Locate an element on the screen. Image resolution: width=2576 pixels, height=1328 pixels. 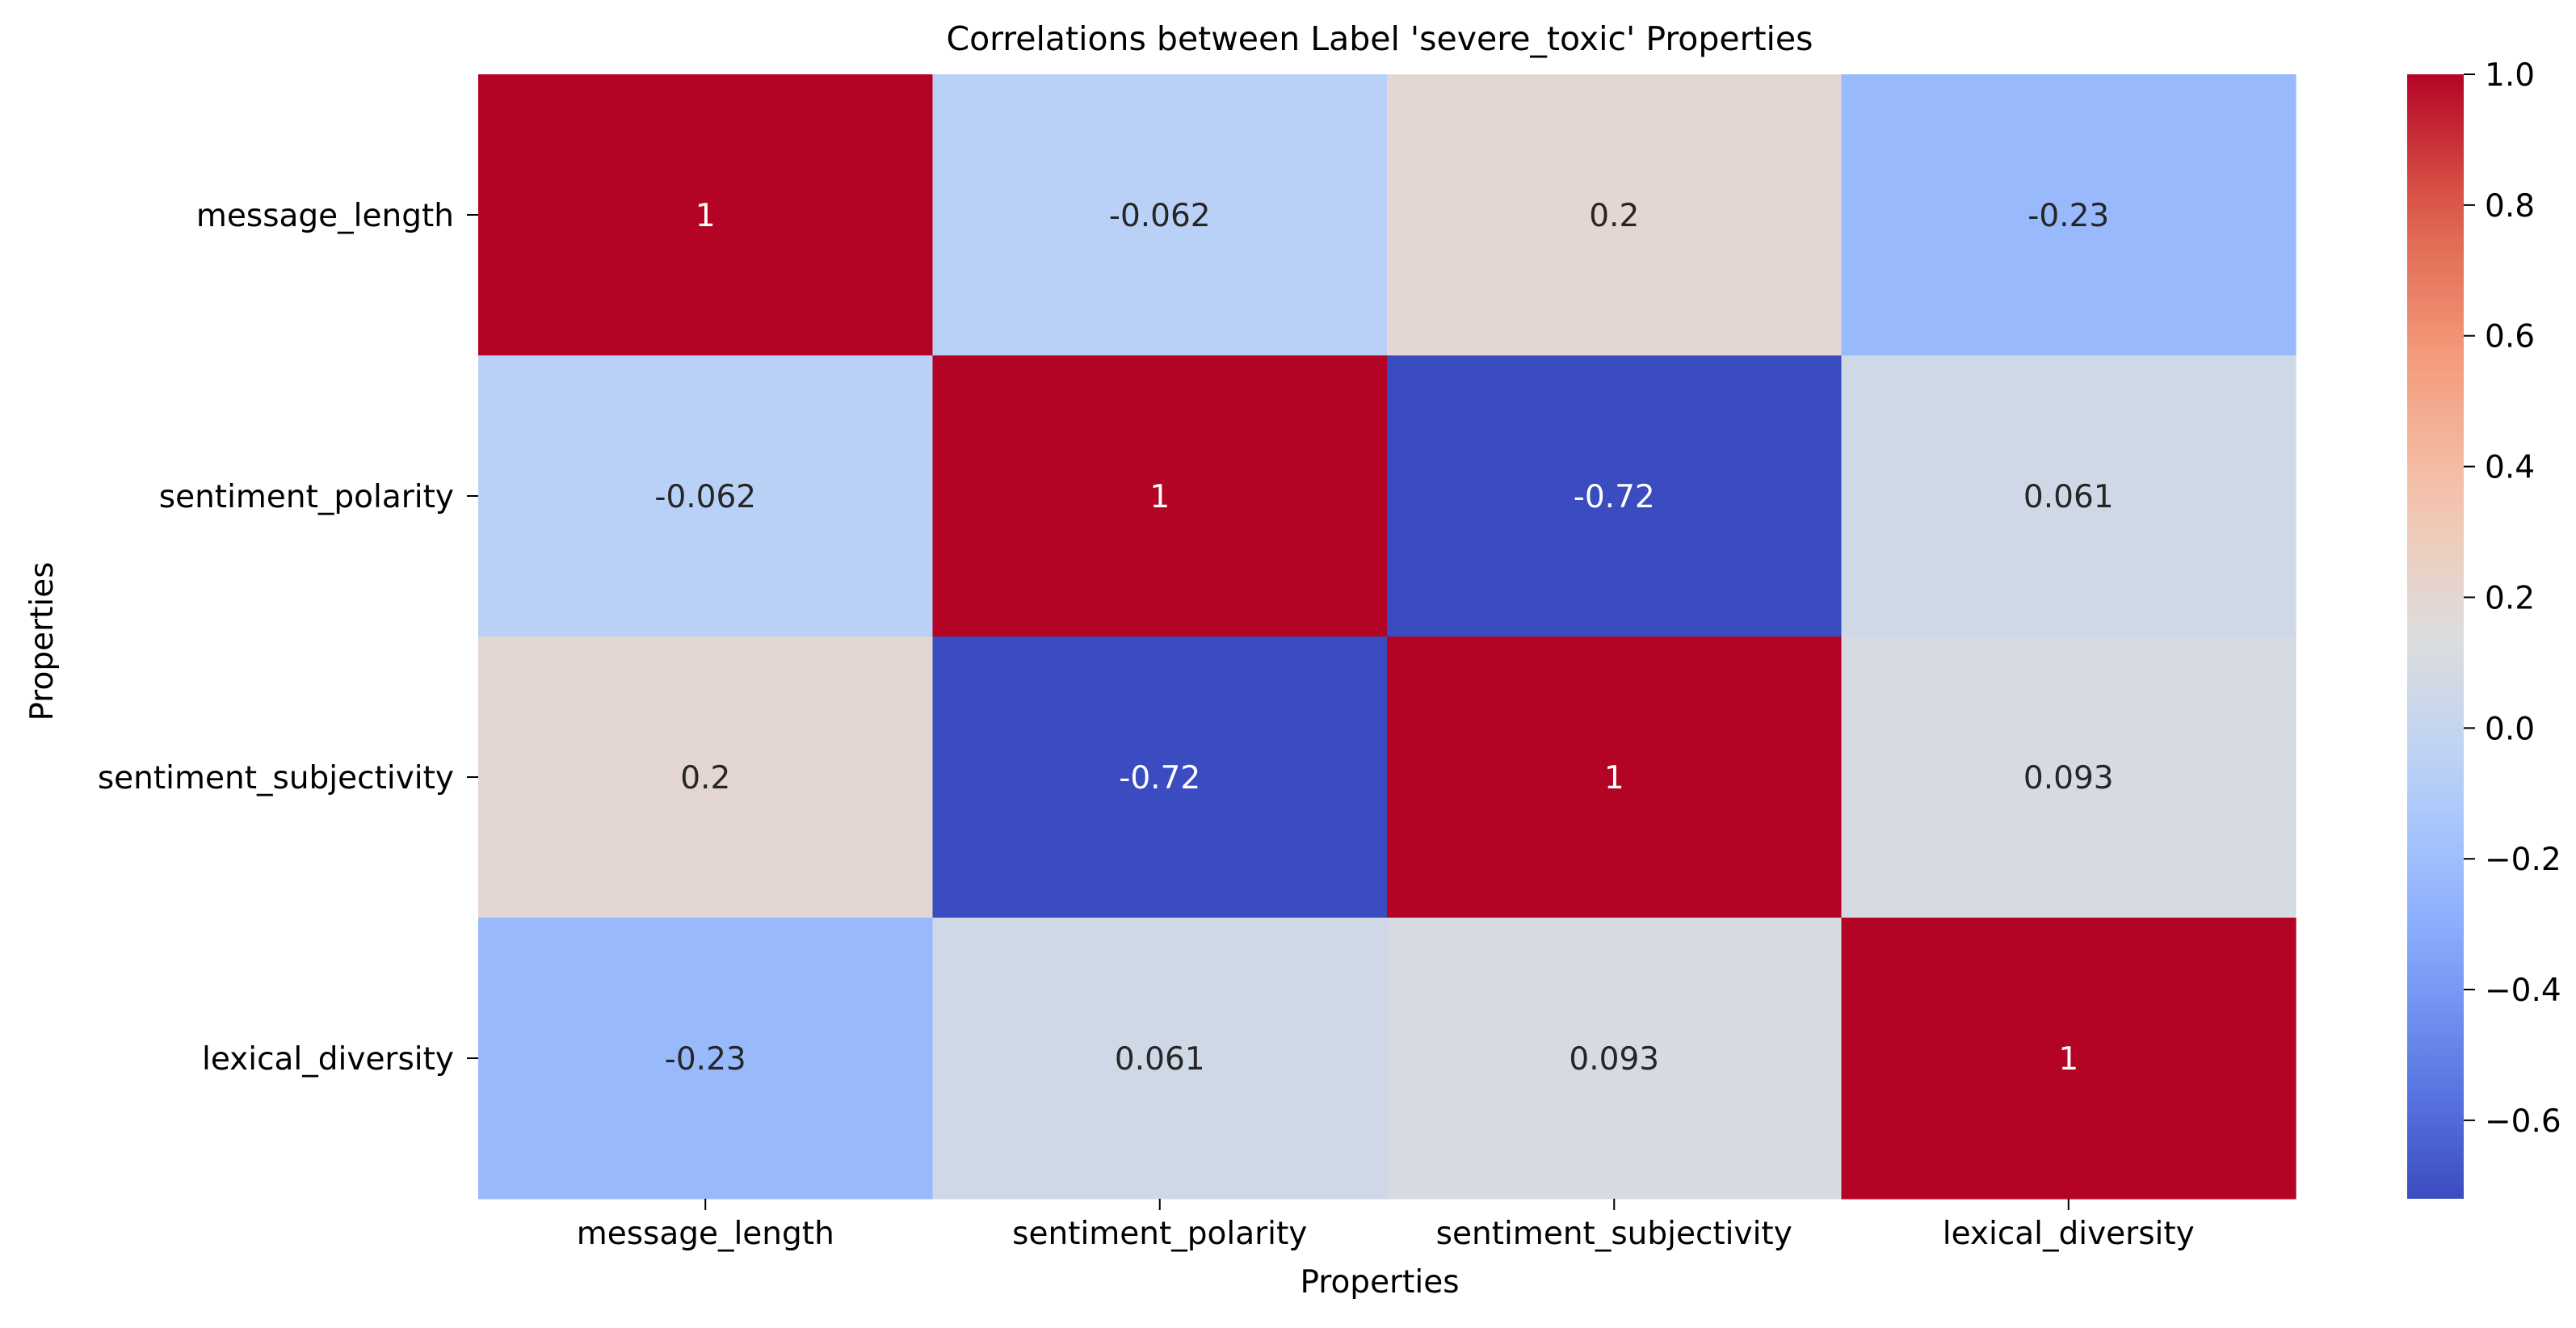
heatmap-cell-r1-c2 is located at coordinates (1615, 496).